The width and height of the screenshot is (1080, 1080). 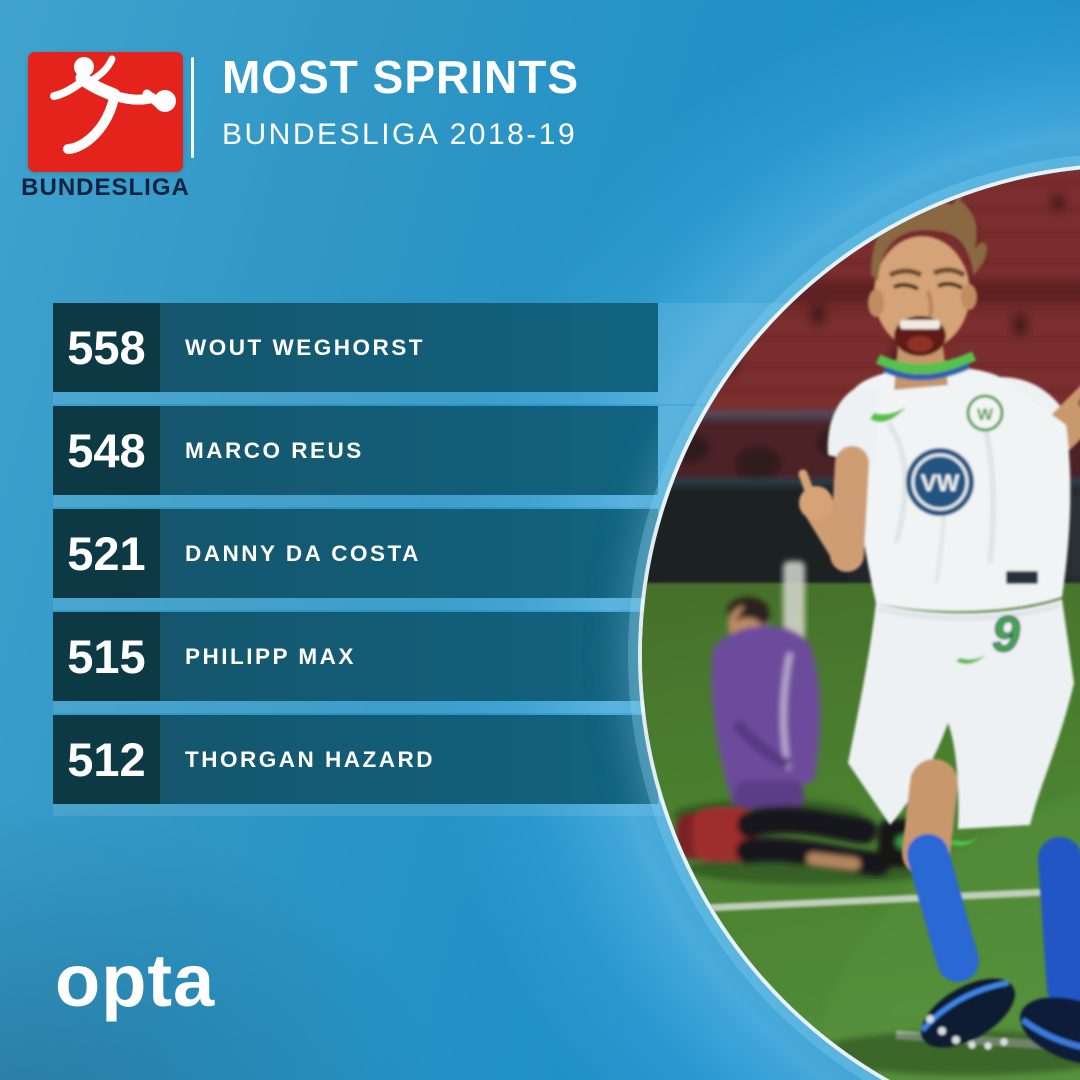 What do you see at coordinates (409, 347) in the screenshot?
I see `row-player: WOUT WEGHORST` at bounding box center [409, 347].